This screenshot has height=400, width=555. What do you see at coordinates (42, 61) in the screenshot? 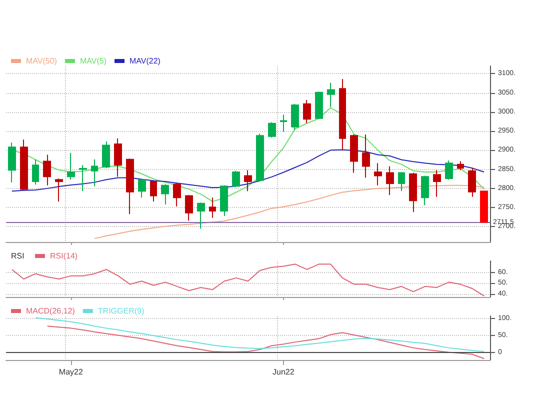
I see `legend-label: MAV(50)` at bounding box center [42, 61].